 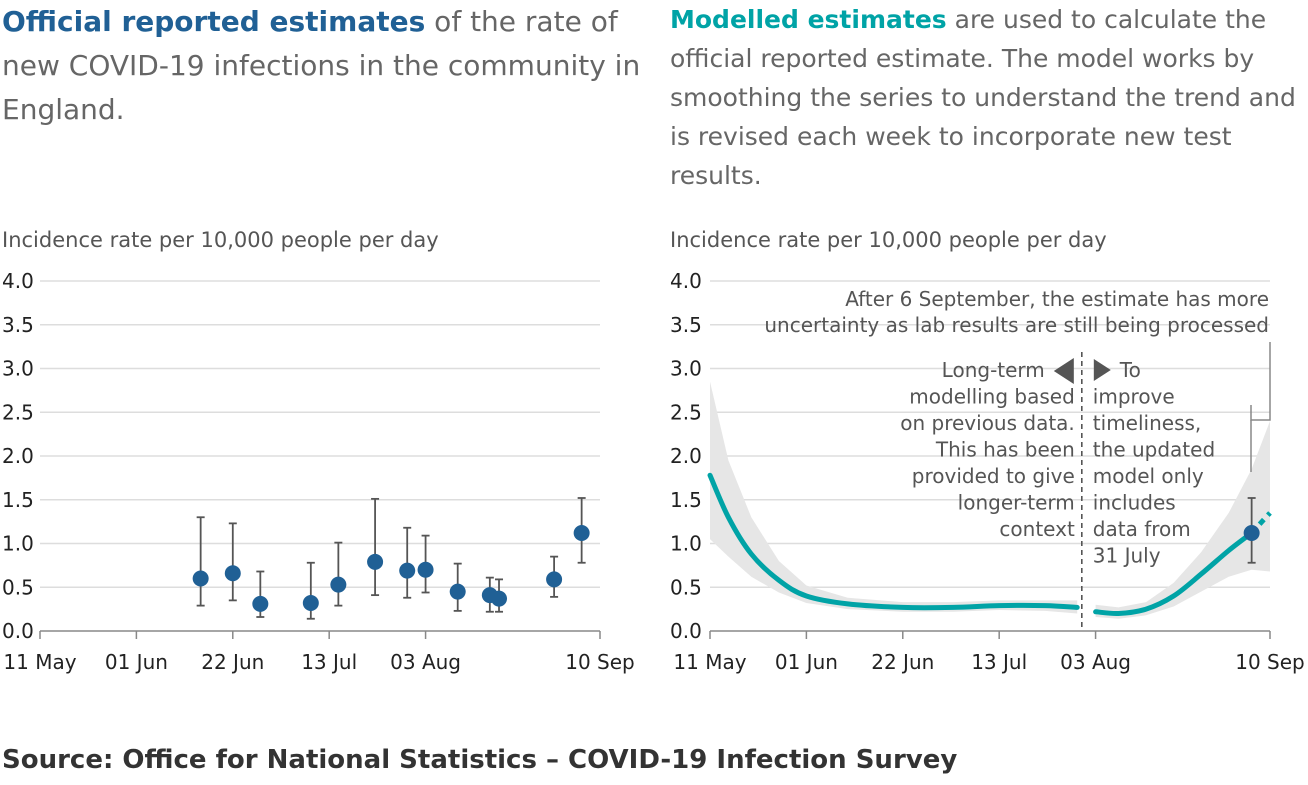 I want to click on official-estimates-highlight: Official reported estimates, so click(x=214, y=21).